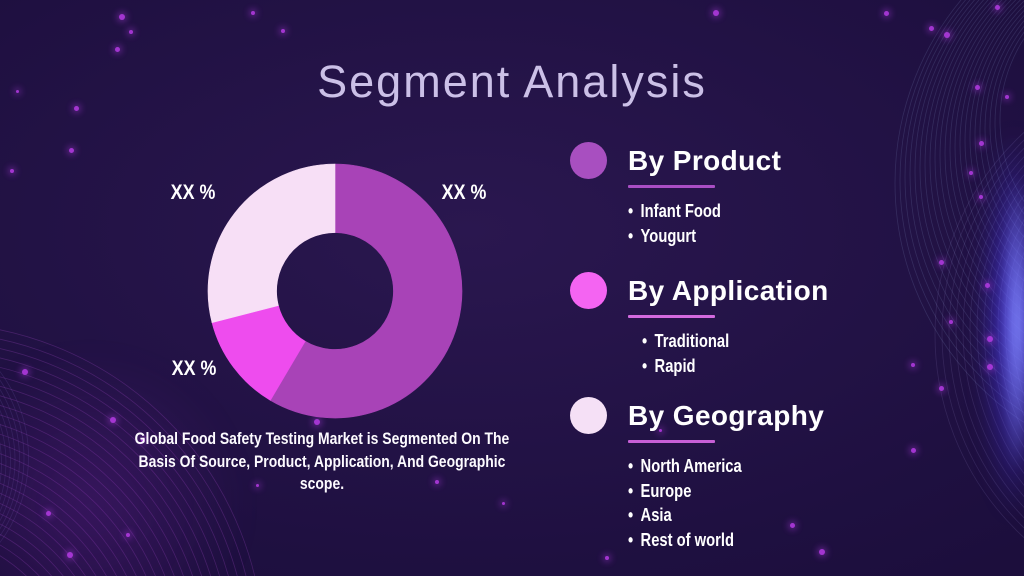  Describe the element at coordinates (680, 211) in the screenshot. I see `legend-item-label: Infant Food` at that location.